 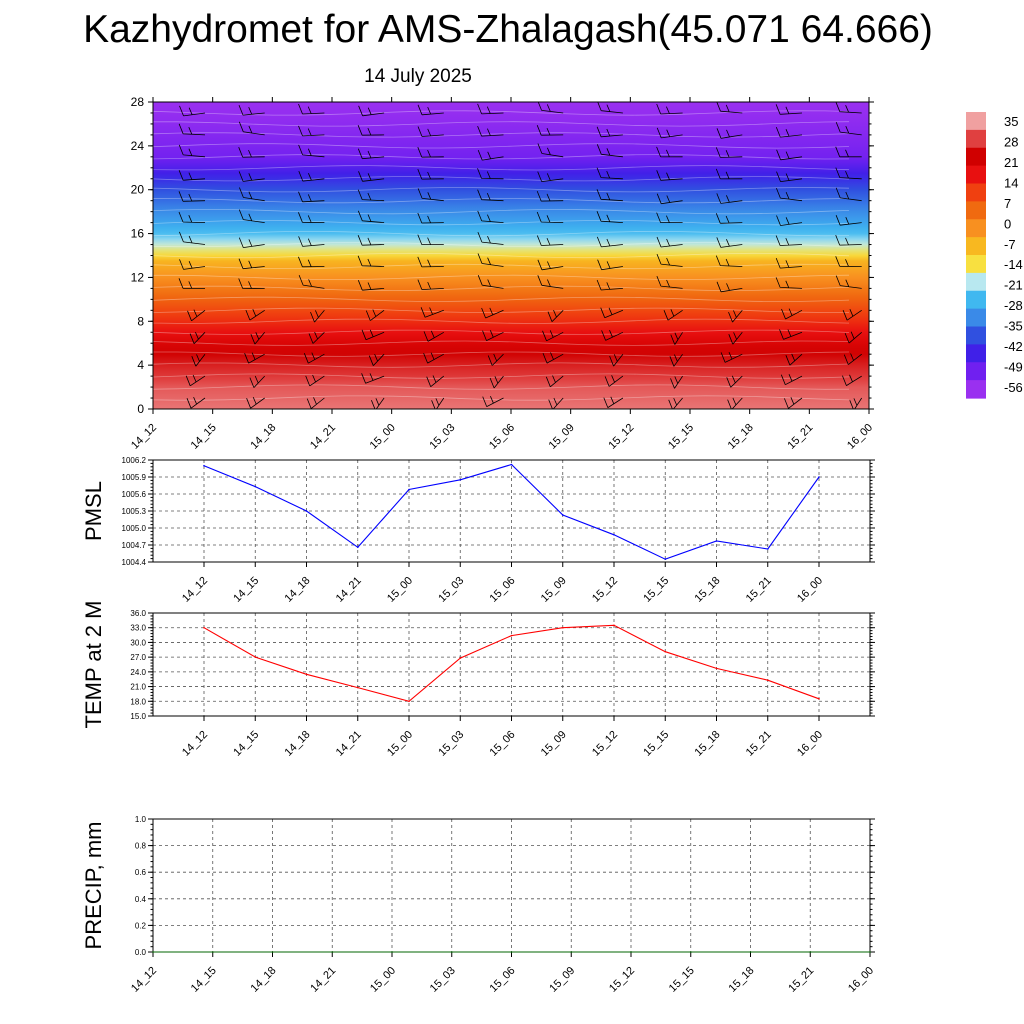 What do you see at coordinates (204, 437) in the screenshot?
I see `x-tick-label: 14_15` at bounding box center [204, 437].